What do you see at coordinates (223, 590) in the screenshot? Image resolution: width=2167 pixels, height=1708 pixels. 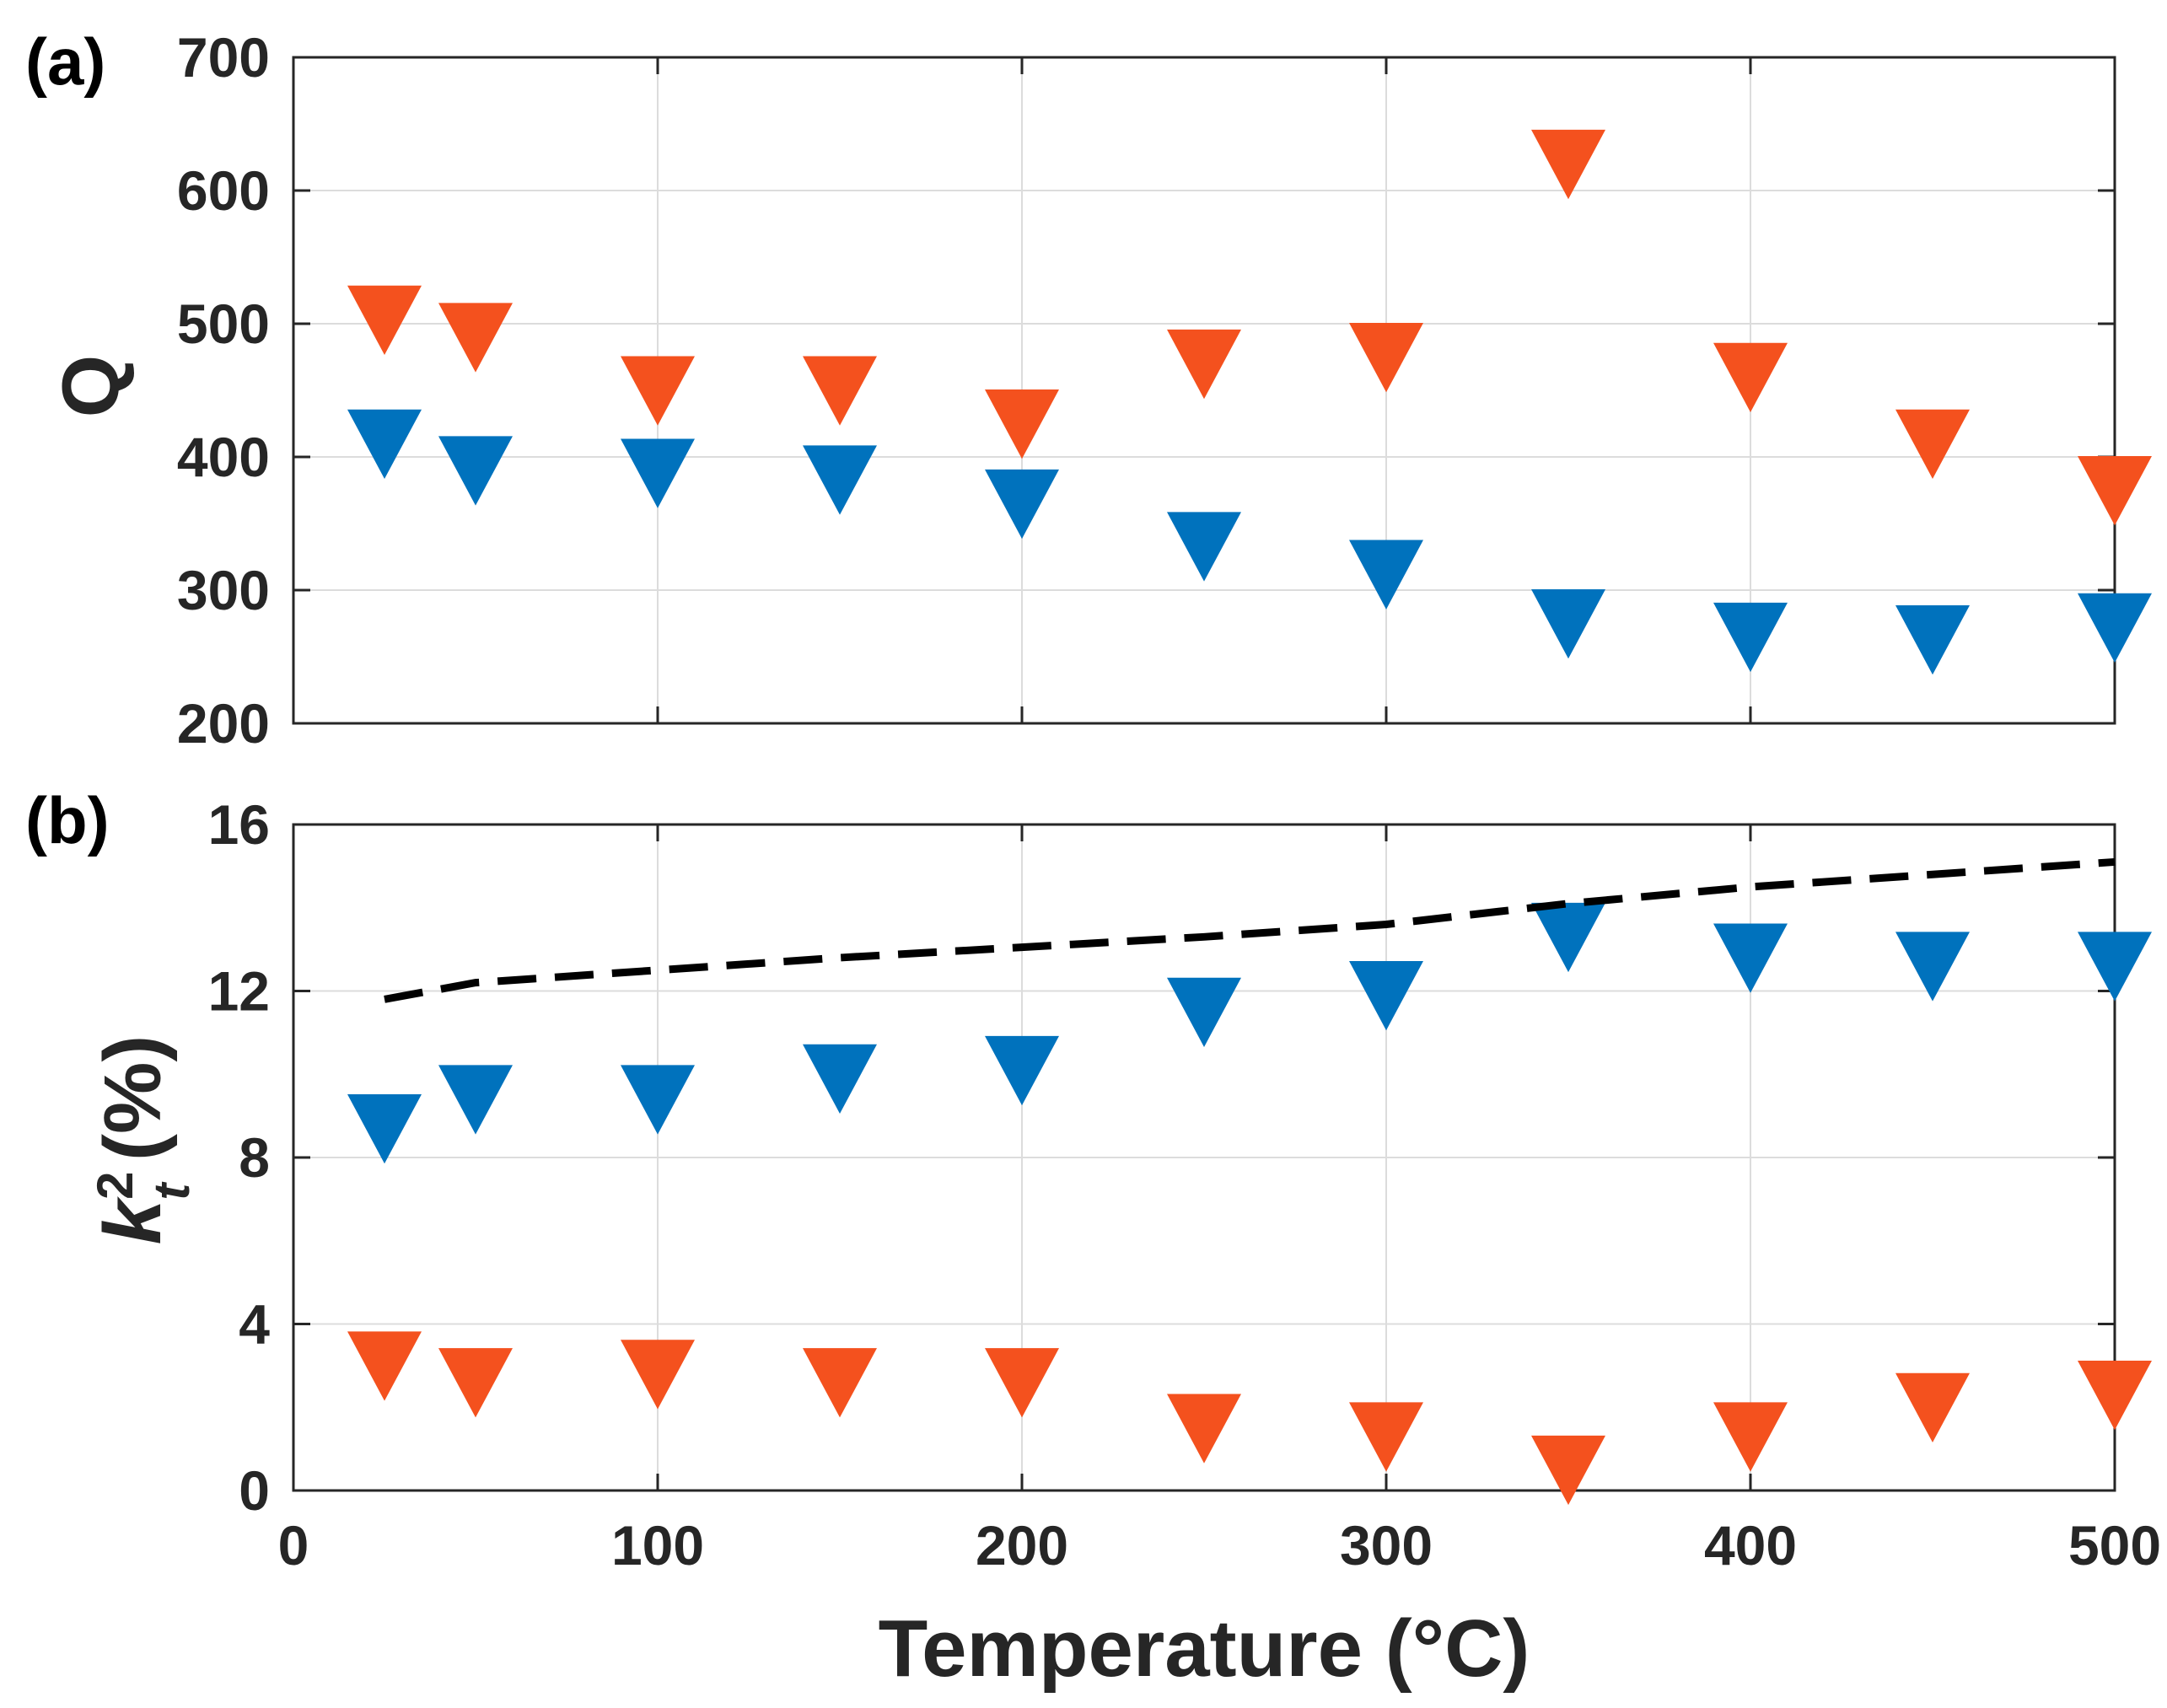 I see `panel-a-ytick-label: 300` at bounding box center [223, 590].